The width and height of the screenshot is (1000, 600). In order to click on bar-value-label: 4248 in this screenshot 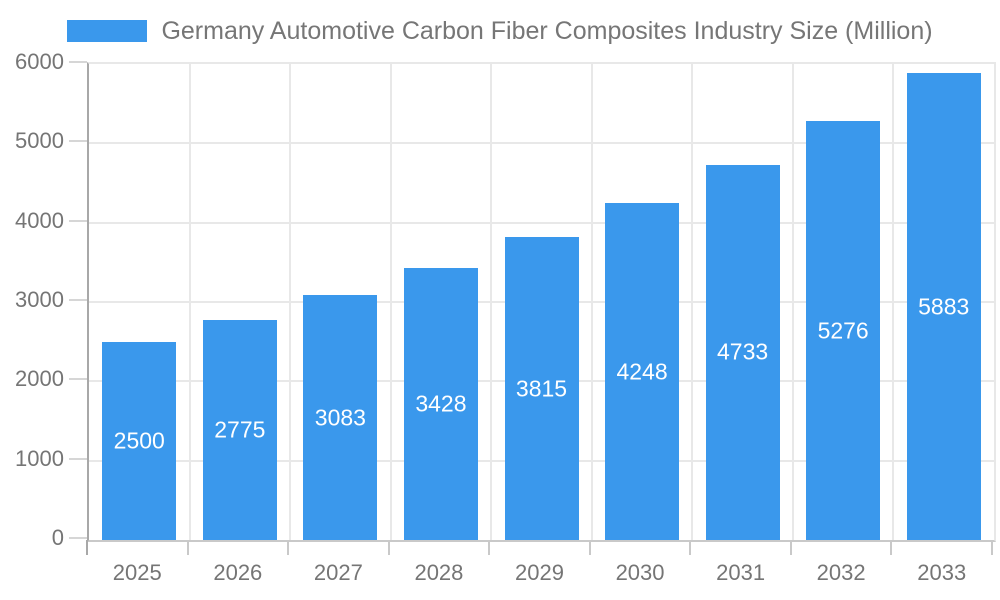, I will do `click(642, 371)`.